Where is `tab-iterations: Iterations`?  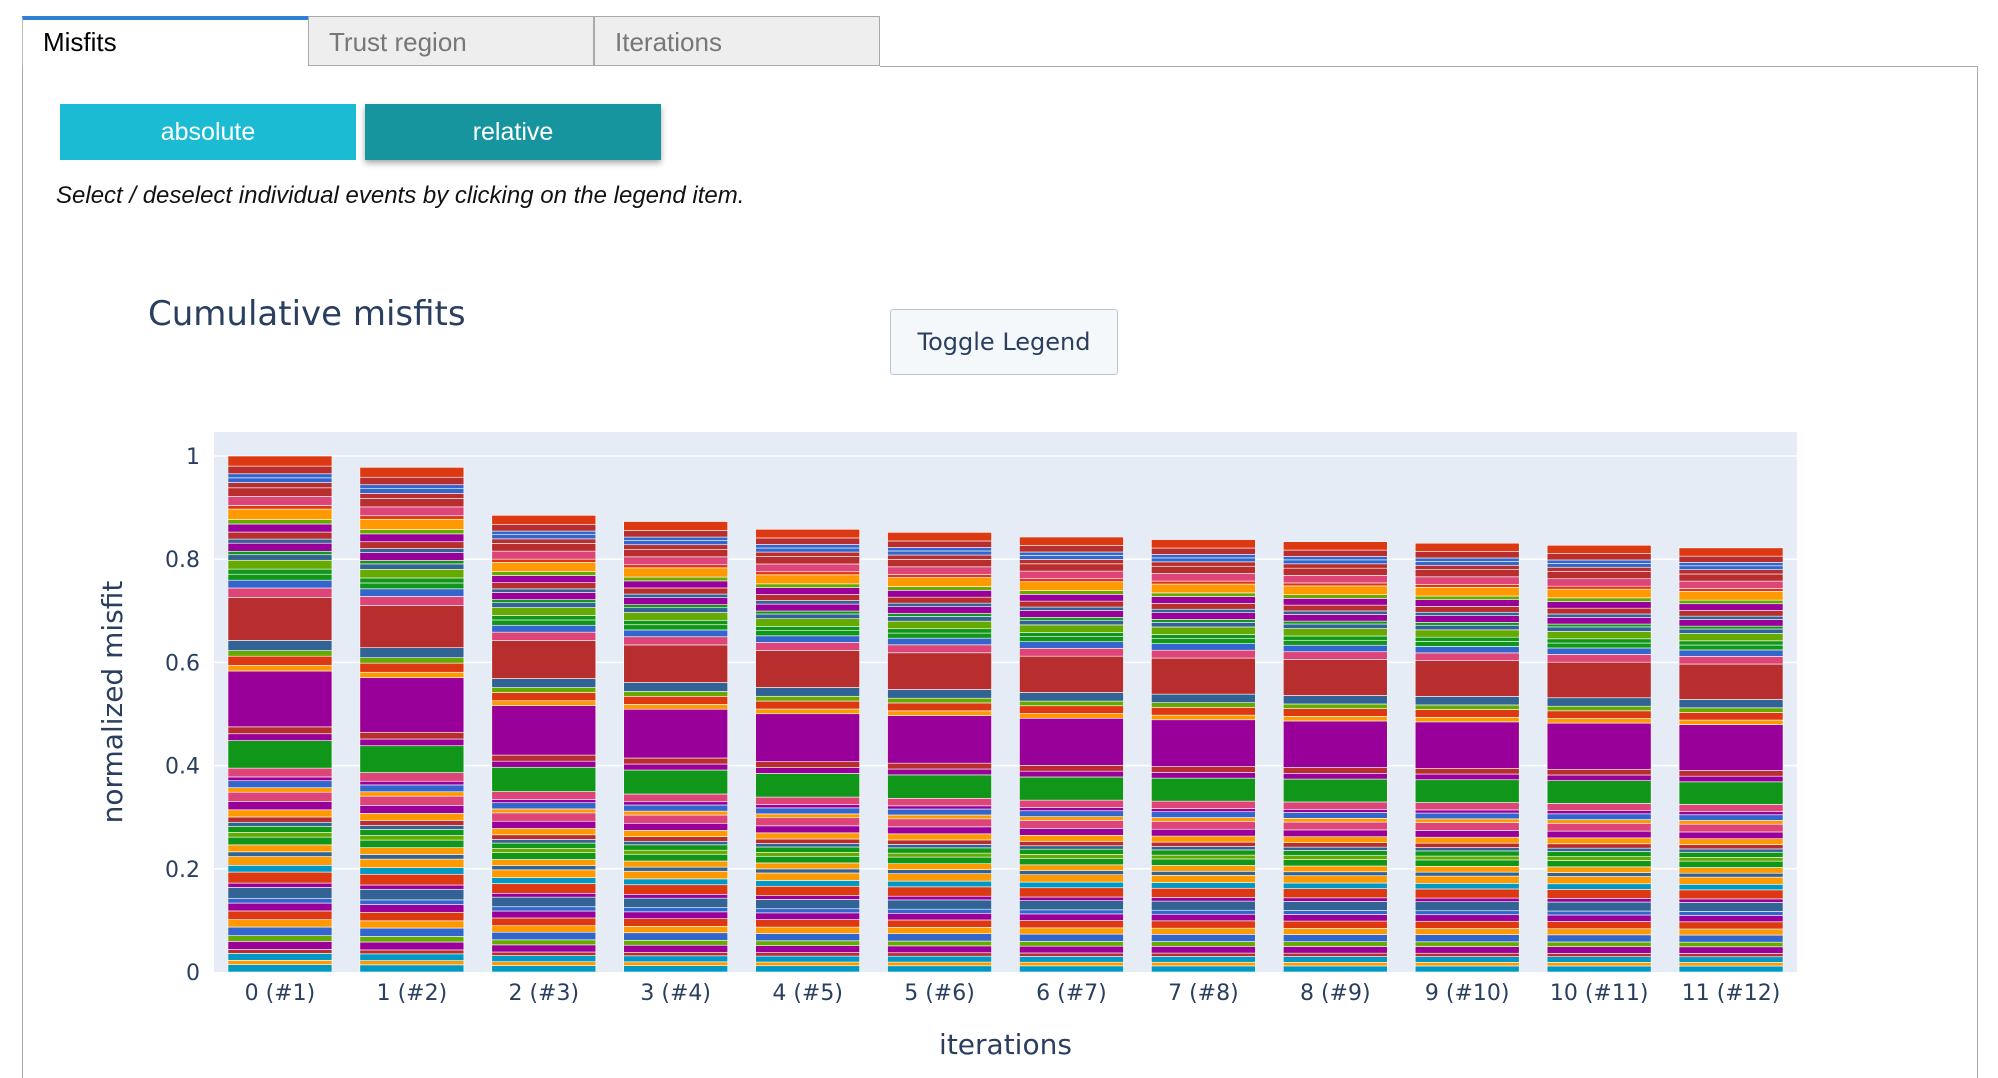
tab-iterations: Iterations is located at coordinates (737, 41).